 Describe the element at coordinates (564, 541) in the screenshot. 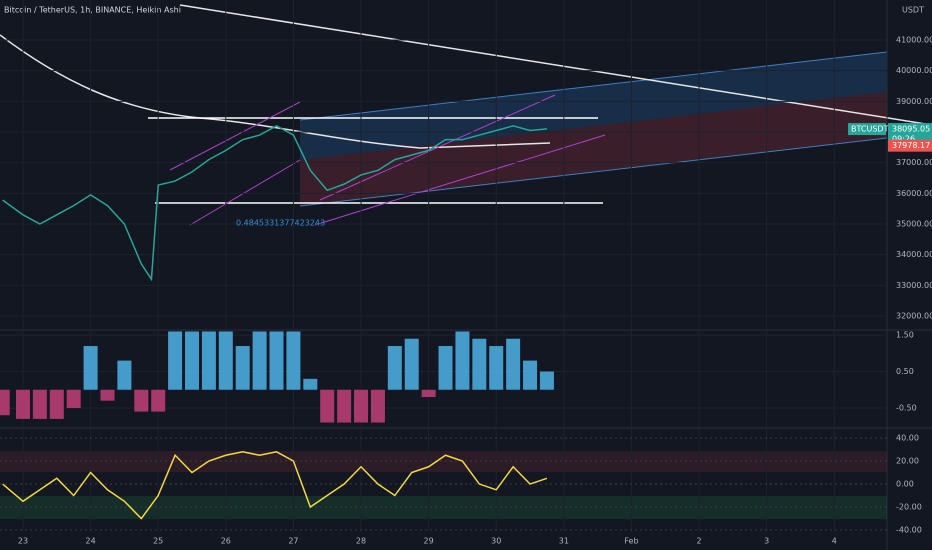

I see `x-tick-label: 31` at that location.